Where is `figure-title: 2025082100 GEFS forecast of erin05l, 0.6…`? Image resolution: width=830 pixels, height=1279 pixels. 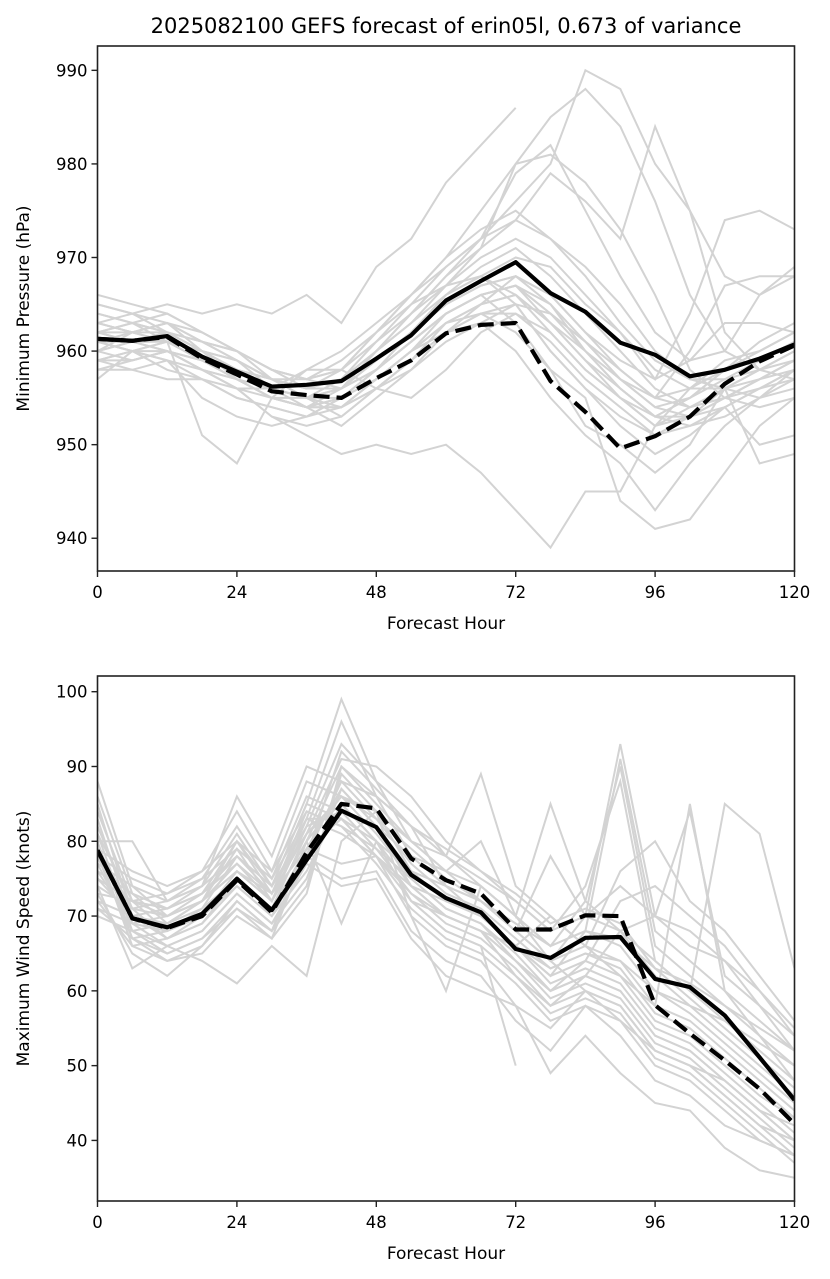
figure-title: 2025082100 GEFS forecast of erin05l, 0.6… is located at coordinates (446, 26).